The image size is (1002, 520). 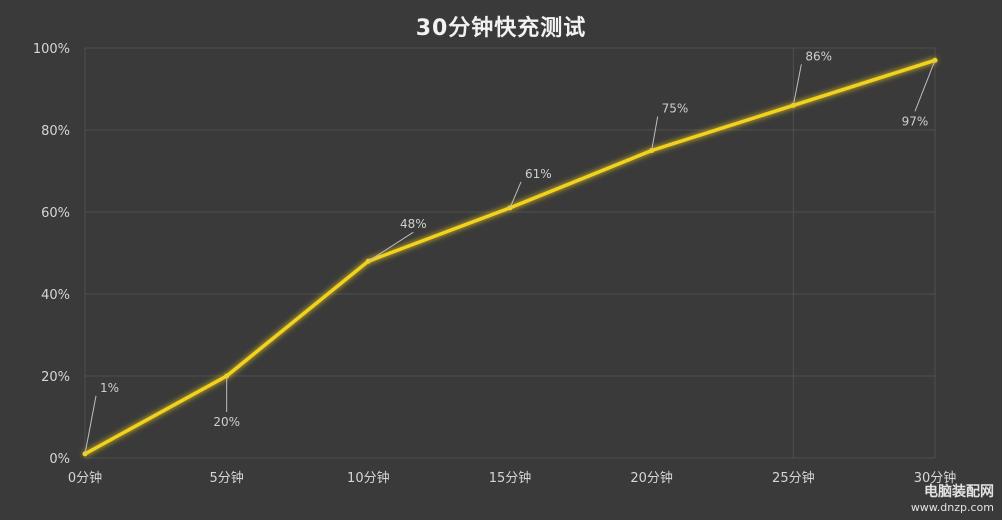 I want to click on y-tick-label: 0%, so click(x=59, y=459).